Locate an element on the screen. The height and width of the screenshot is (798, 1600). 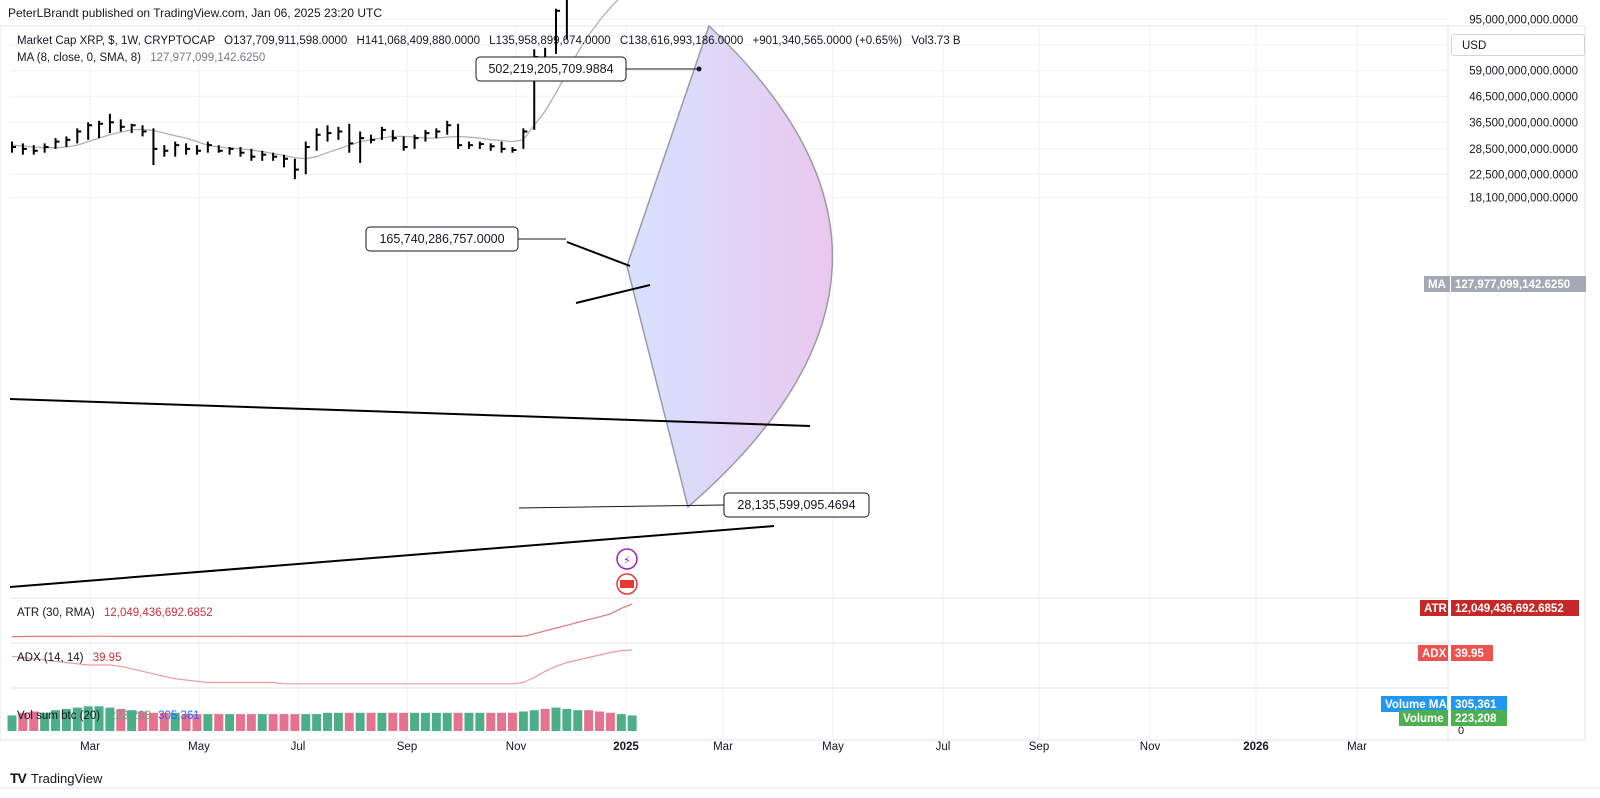
indicators is located at coordinates (322, 667).